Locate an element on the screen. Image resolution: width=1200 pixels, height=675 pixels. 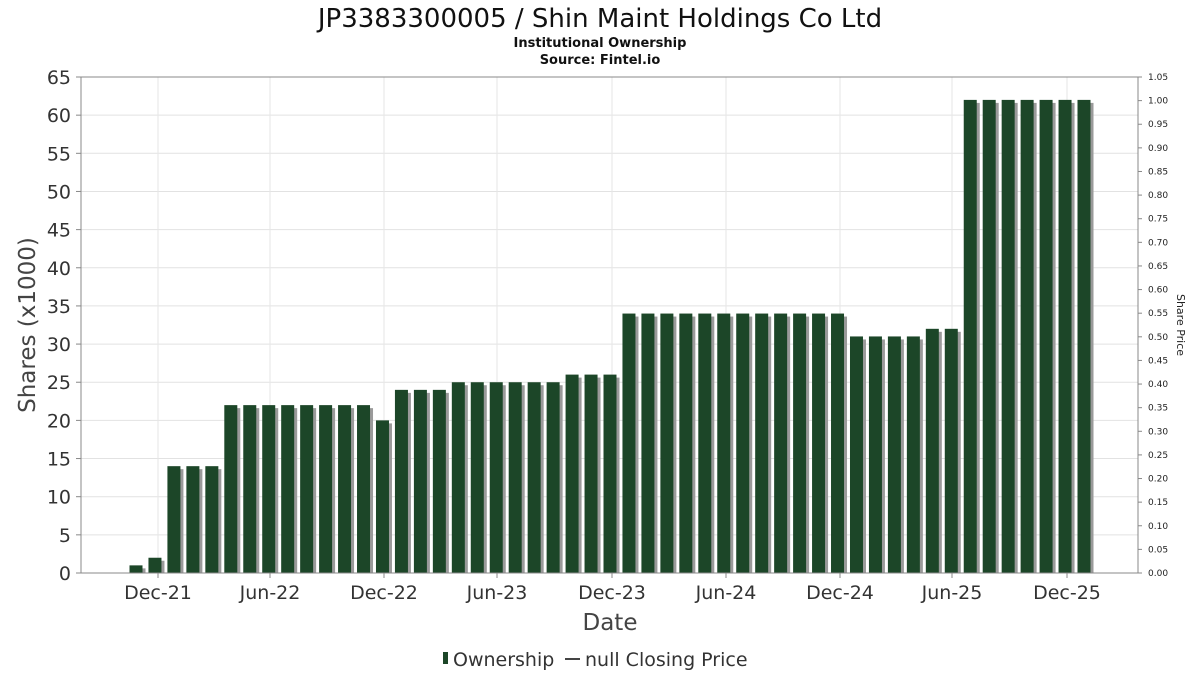
y2-tick-label: 0.95 is located at coordinates (1158, 125).